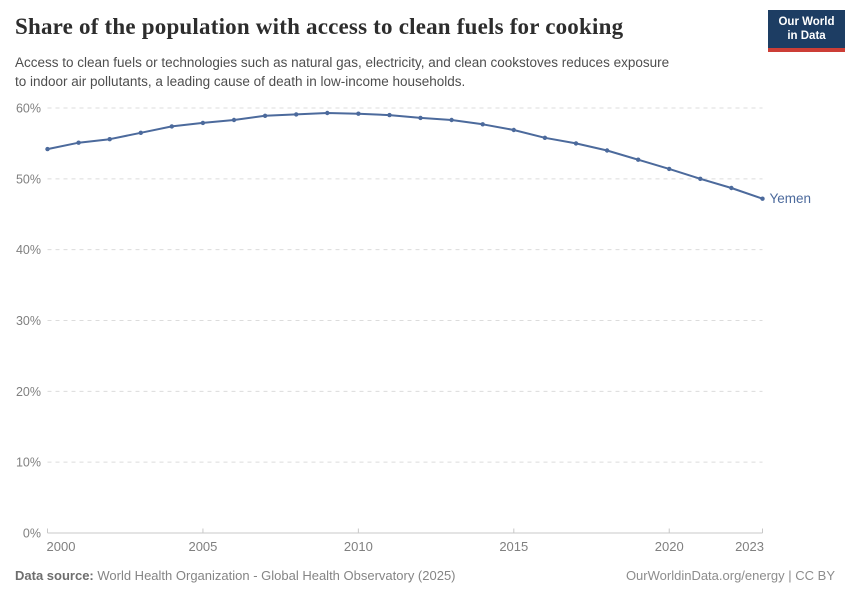 Image resolution: width=850 pixels, height=600 pixels. I want to click on y-tick-label: 30%, so click(28, 321).